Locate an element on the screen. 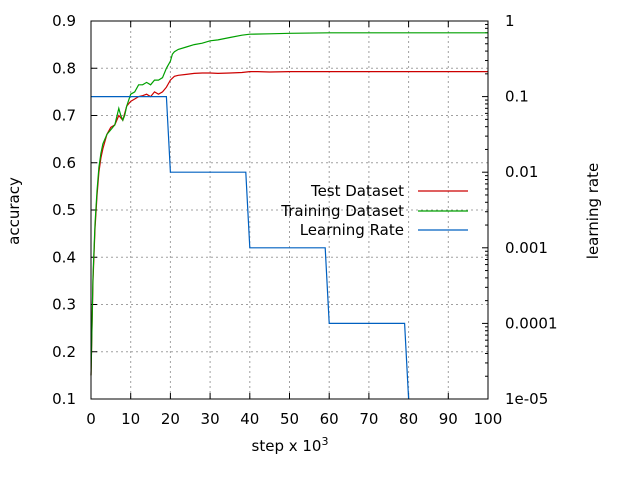  y-tick-label: 0.1 is located at coordinates (64, 399).